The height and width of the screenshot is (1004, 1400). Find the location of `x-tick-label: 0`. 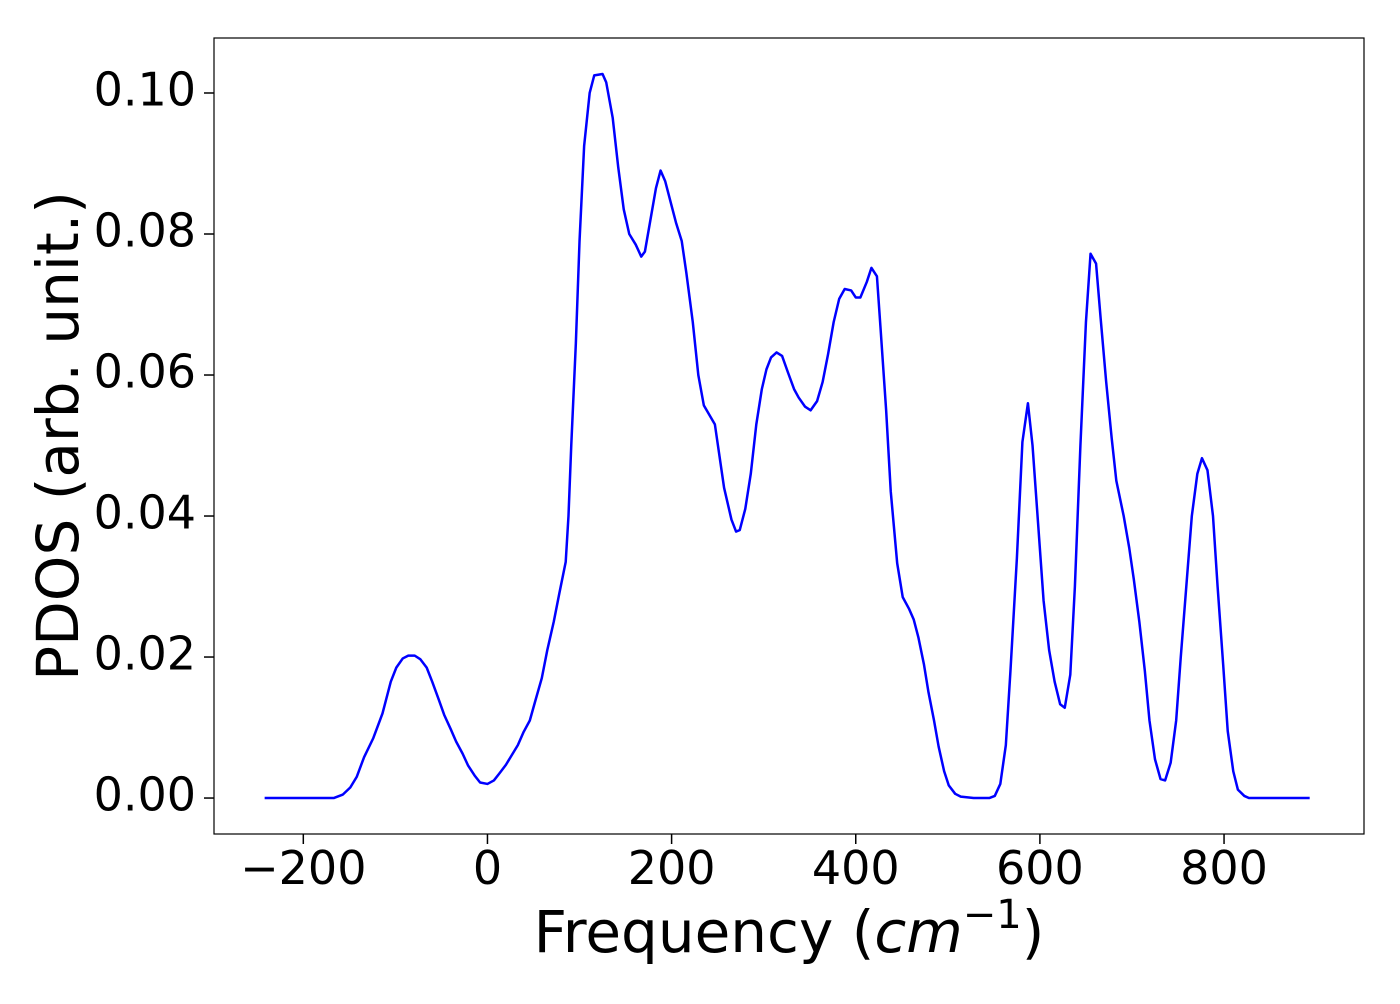

x-tick-label: 0 is located at coordinates (487, 868).